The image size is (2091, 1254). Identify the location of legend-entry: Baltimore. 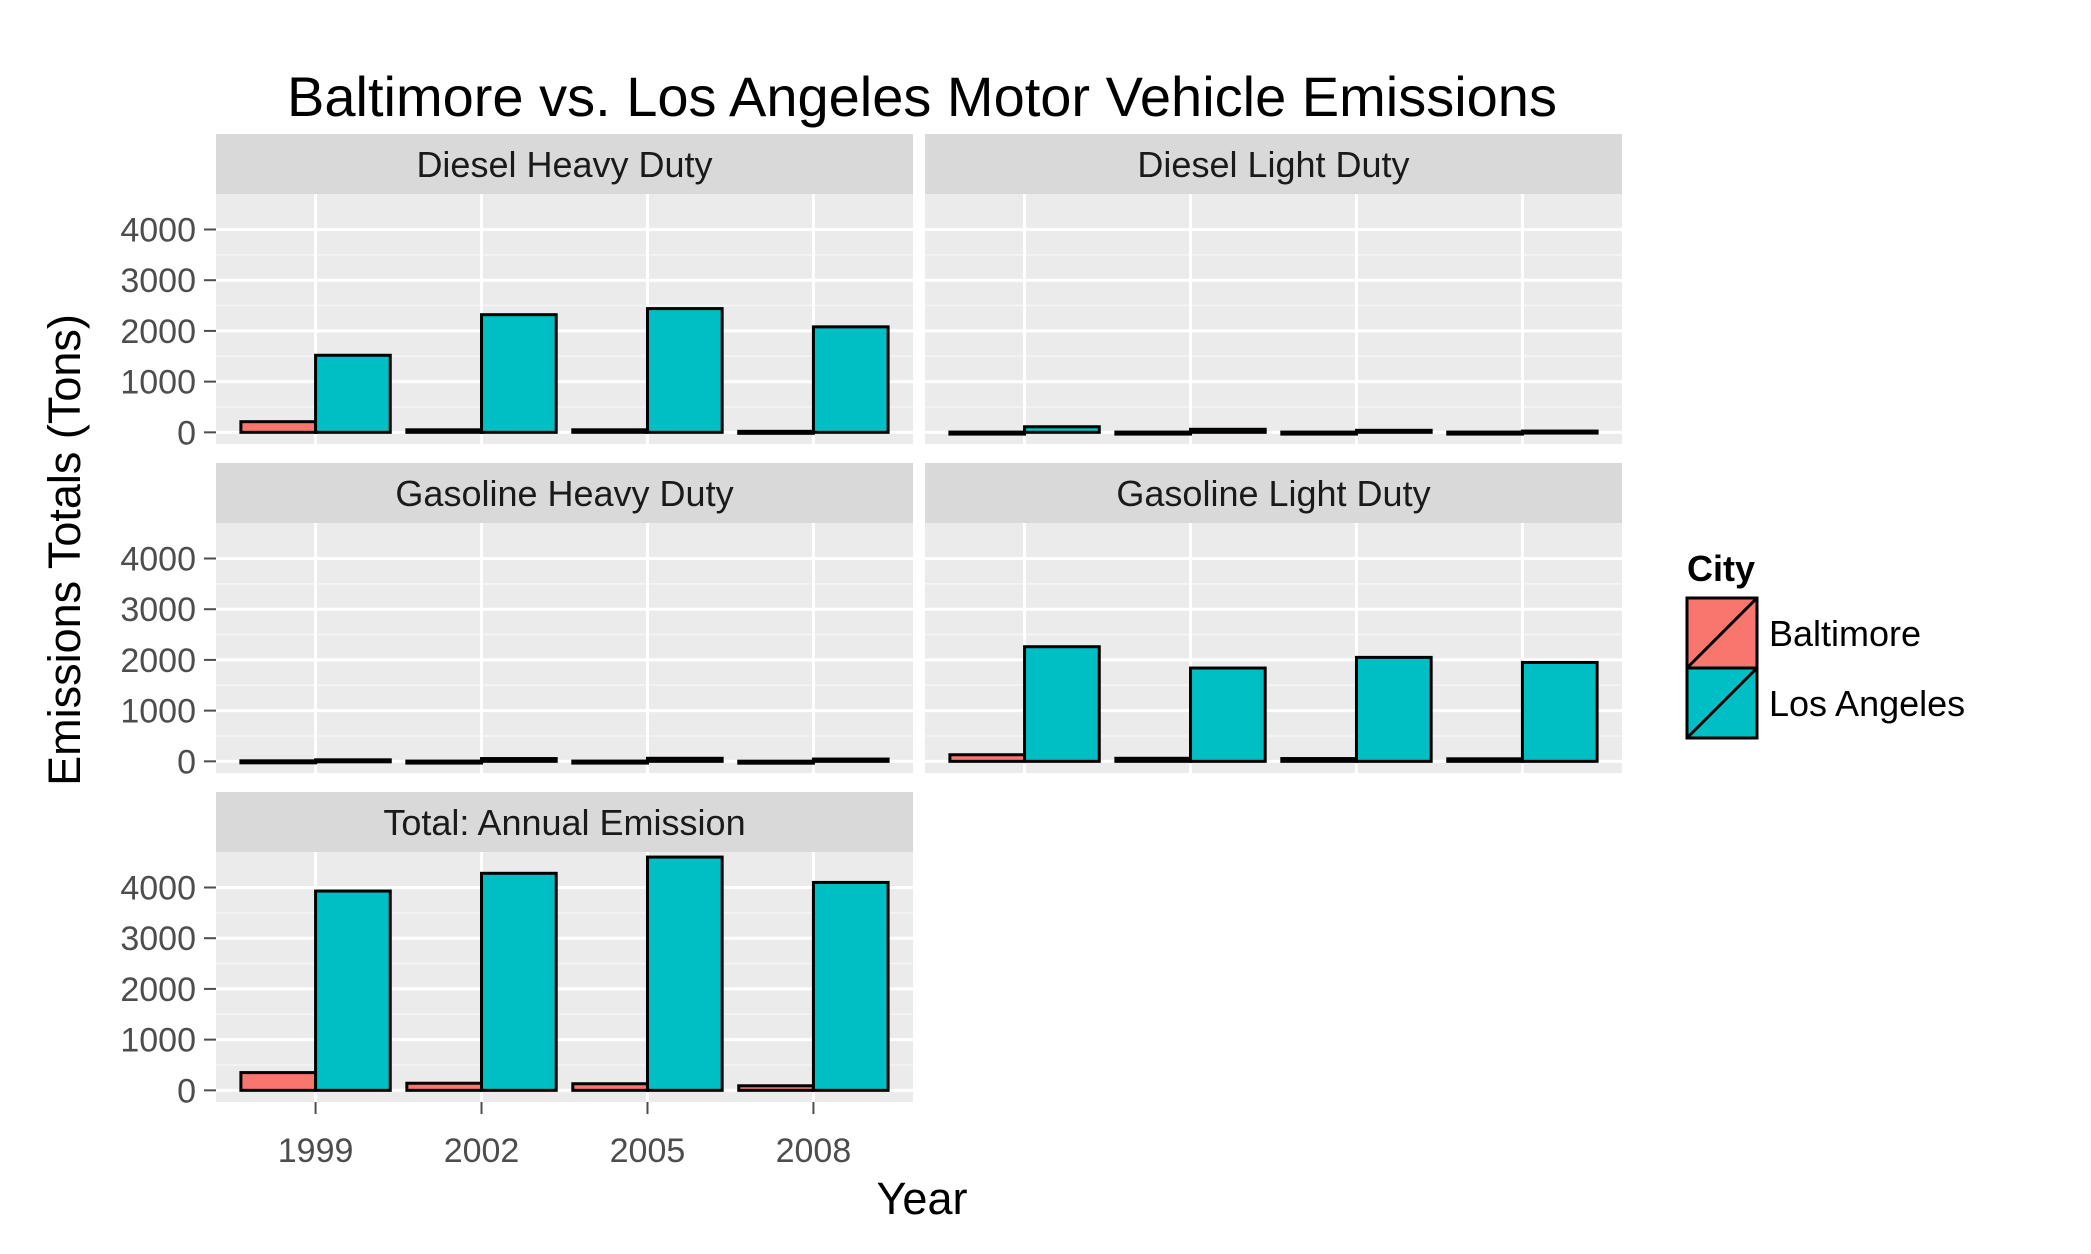
(1803, 633).